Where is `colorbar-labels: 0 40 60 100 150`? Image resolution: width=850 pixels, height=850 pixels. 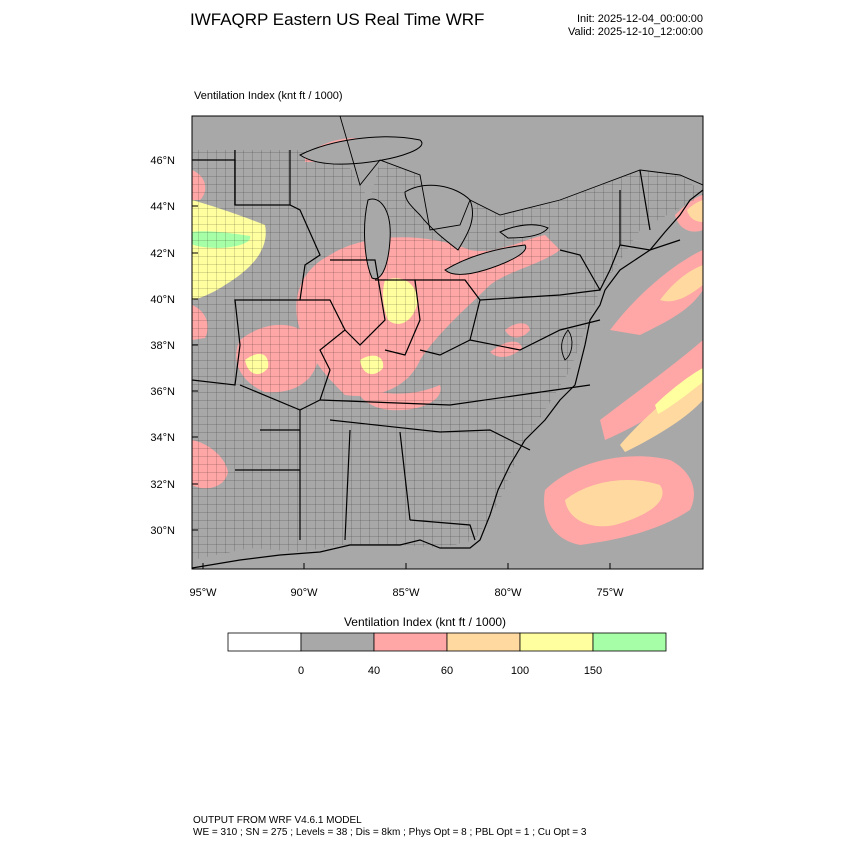 colorbar-labels: 0 40 60 100 150 is located at coordinates (450, 671).